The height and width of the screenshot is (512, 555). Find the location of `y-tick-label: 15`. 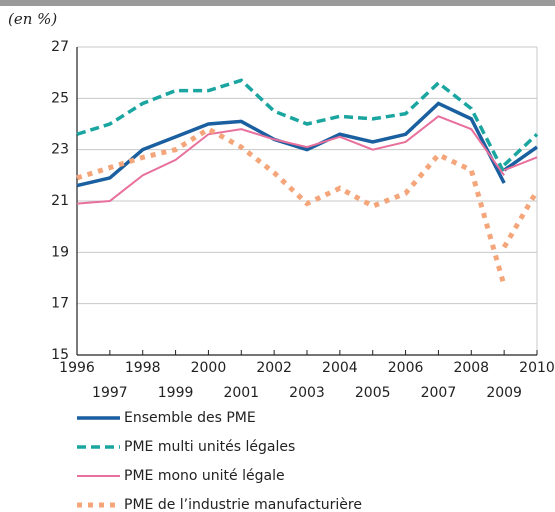

y-tick-label: 15 is located at coordinates (60, 355).